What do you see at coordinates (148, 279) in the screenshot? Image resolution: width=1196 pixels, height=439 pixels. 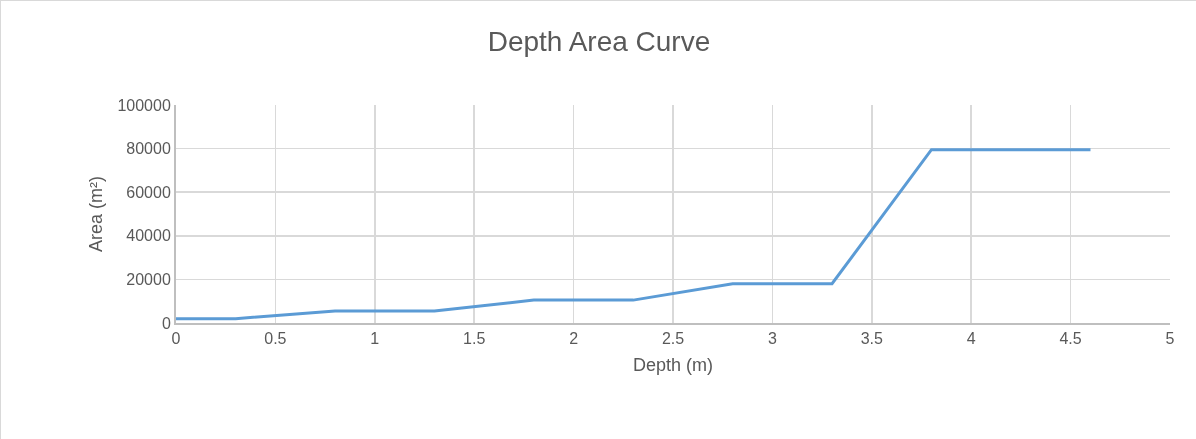 I see `y-tick-label: 20000` at bounding box center [148, 279].